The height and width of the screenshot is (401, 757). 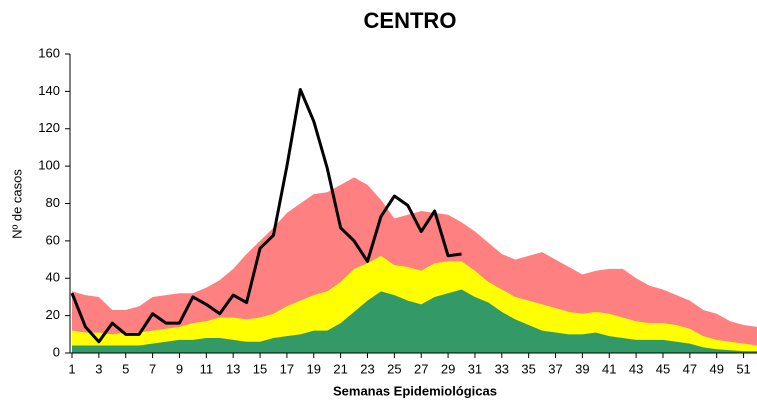 What do you see at coordinates (475, 368) in the screenshot?
I see `x-tick-label: 31` at bounding box center [475, 368].